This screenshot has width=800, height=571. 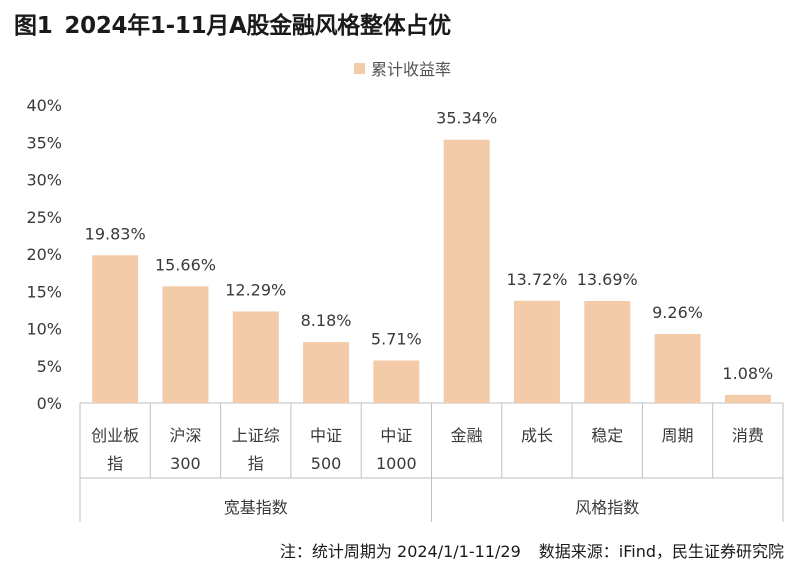 I want to click on category-label: 消费, so click(x=748, y=435).